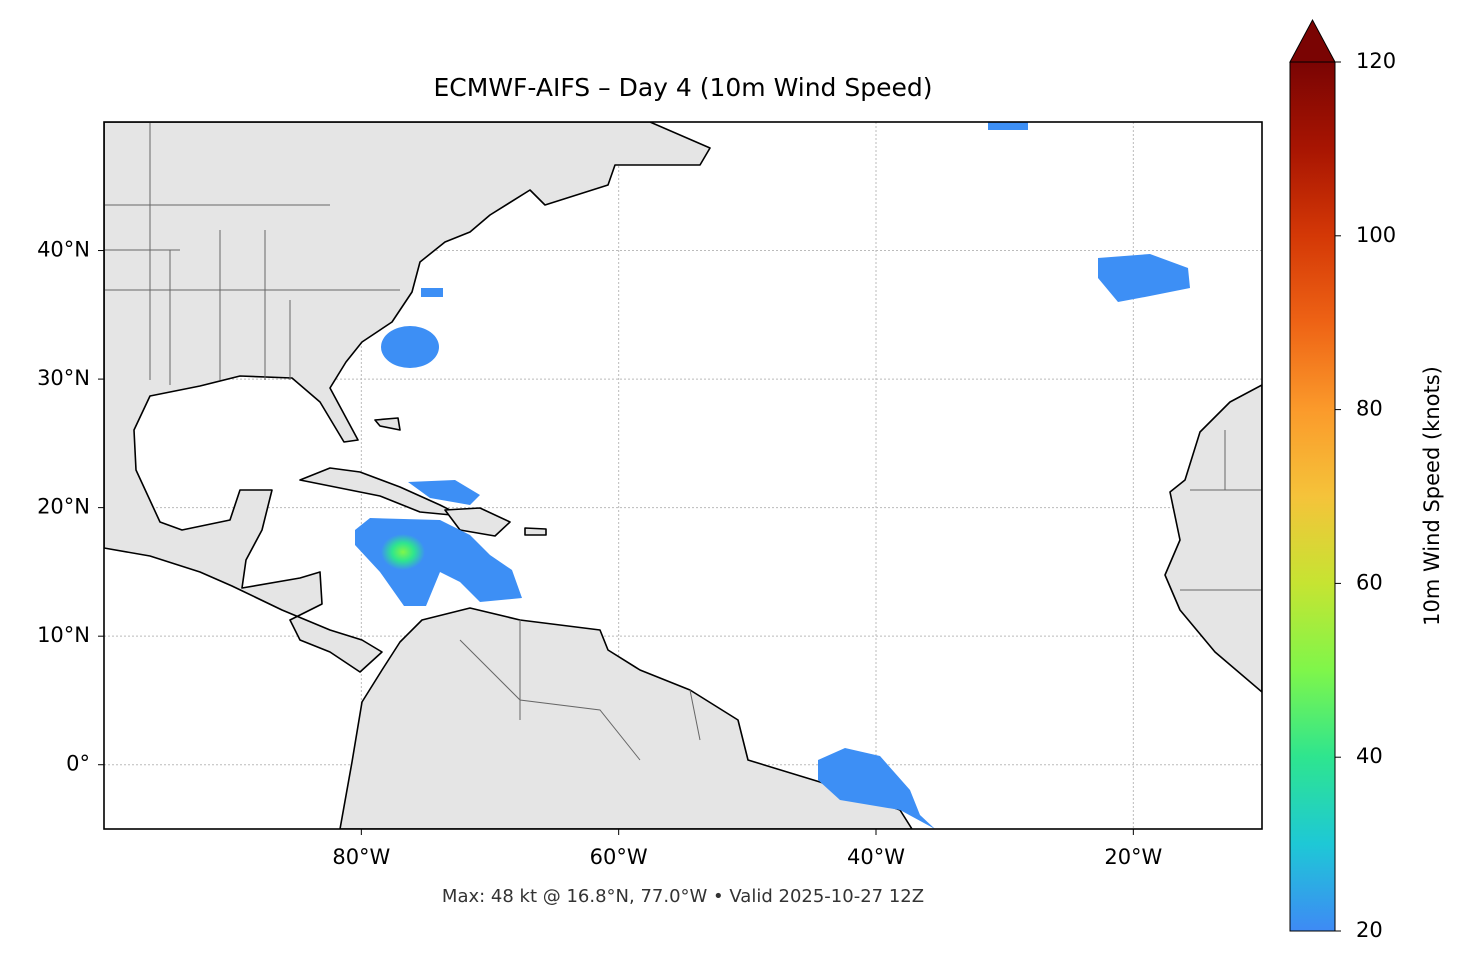 The image size is (1466, 973). I want to click on south-america, so click(626, 718).